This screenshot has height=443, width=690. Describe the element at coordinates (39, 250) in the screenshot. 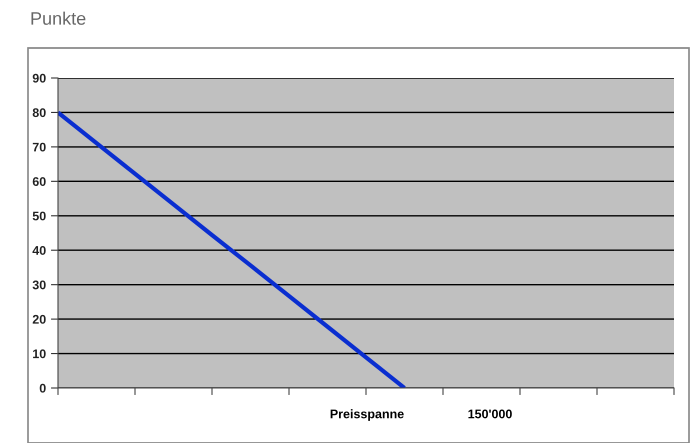

I see `y-tick-label: 40` at that location.